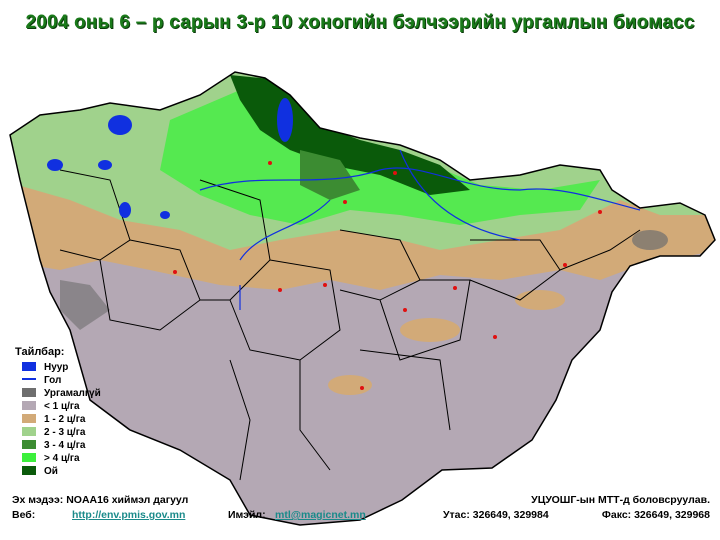  Describe the element at coordinates (72, 393) in the screenshot. I see `legend-label: Ургамалгүй` at that location.